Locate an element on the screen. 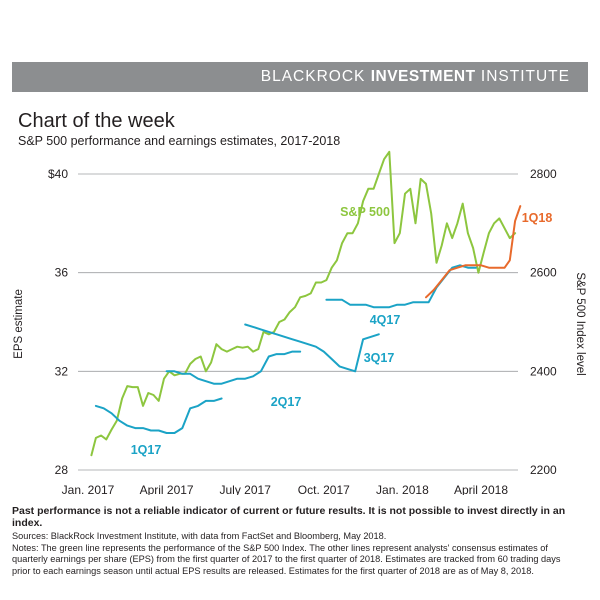 The width and height of the screenshot is (600, 600). series-label-3q17: 3Q17 is located at coordinates (379, 358).